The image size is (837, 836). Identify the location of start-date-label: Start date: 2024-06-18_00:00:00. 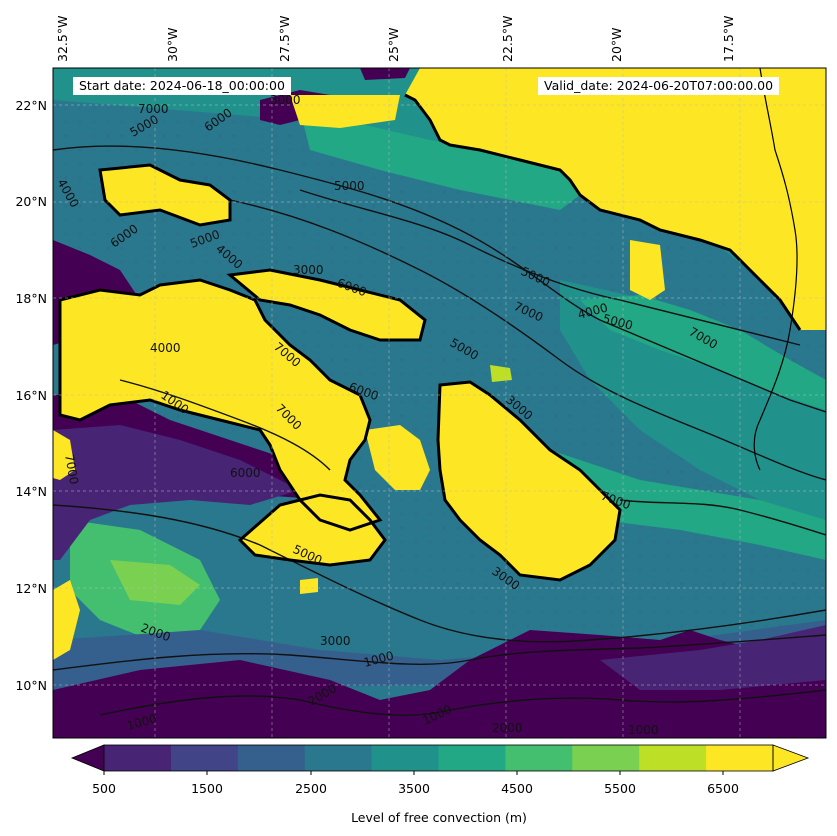
(182, 86).